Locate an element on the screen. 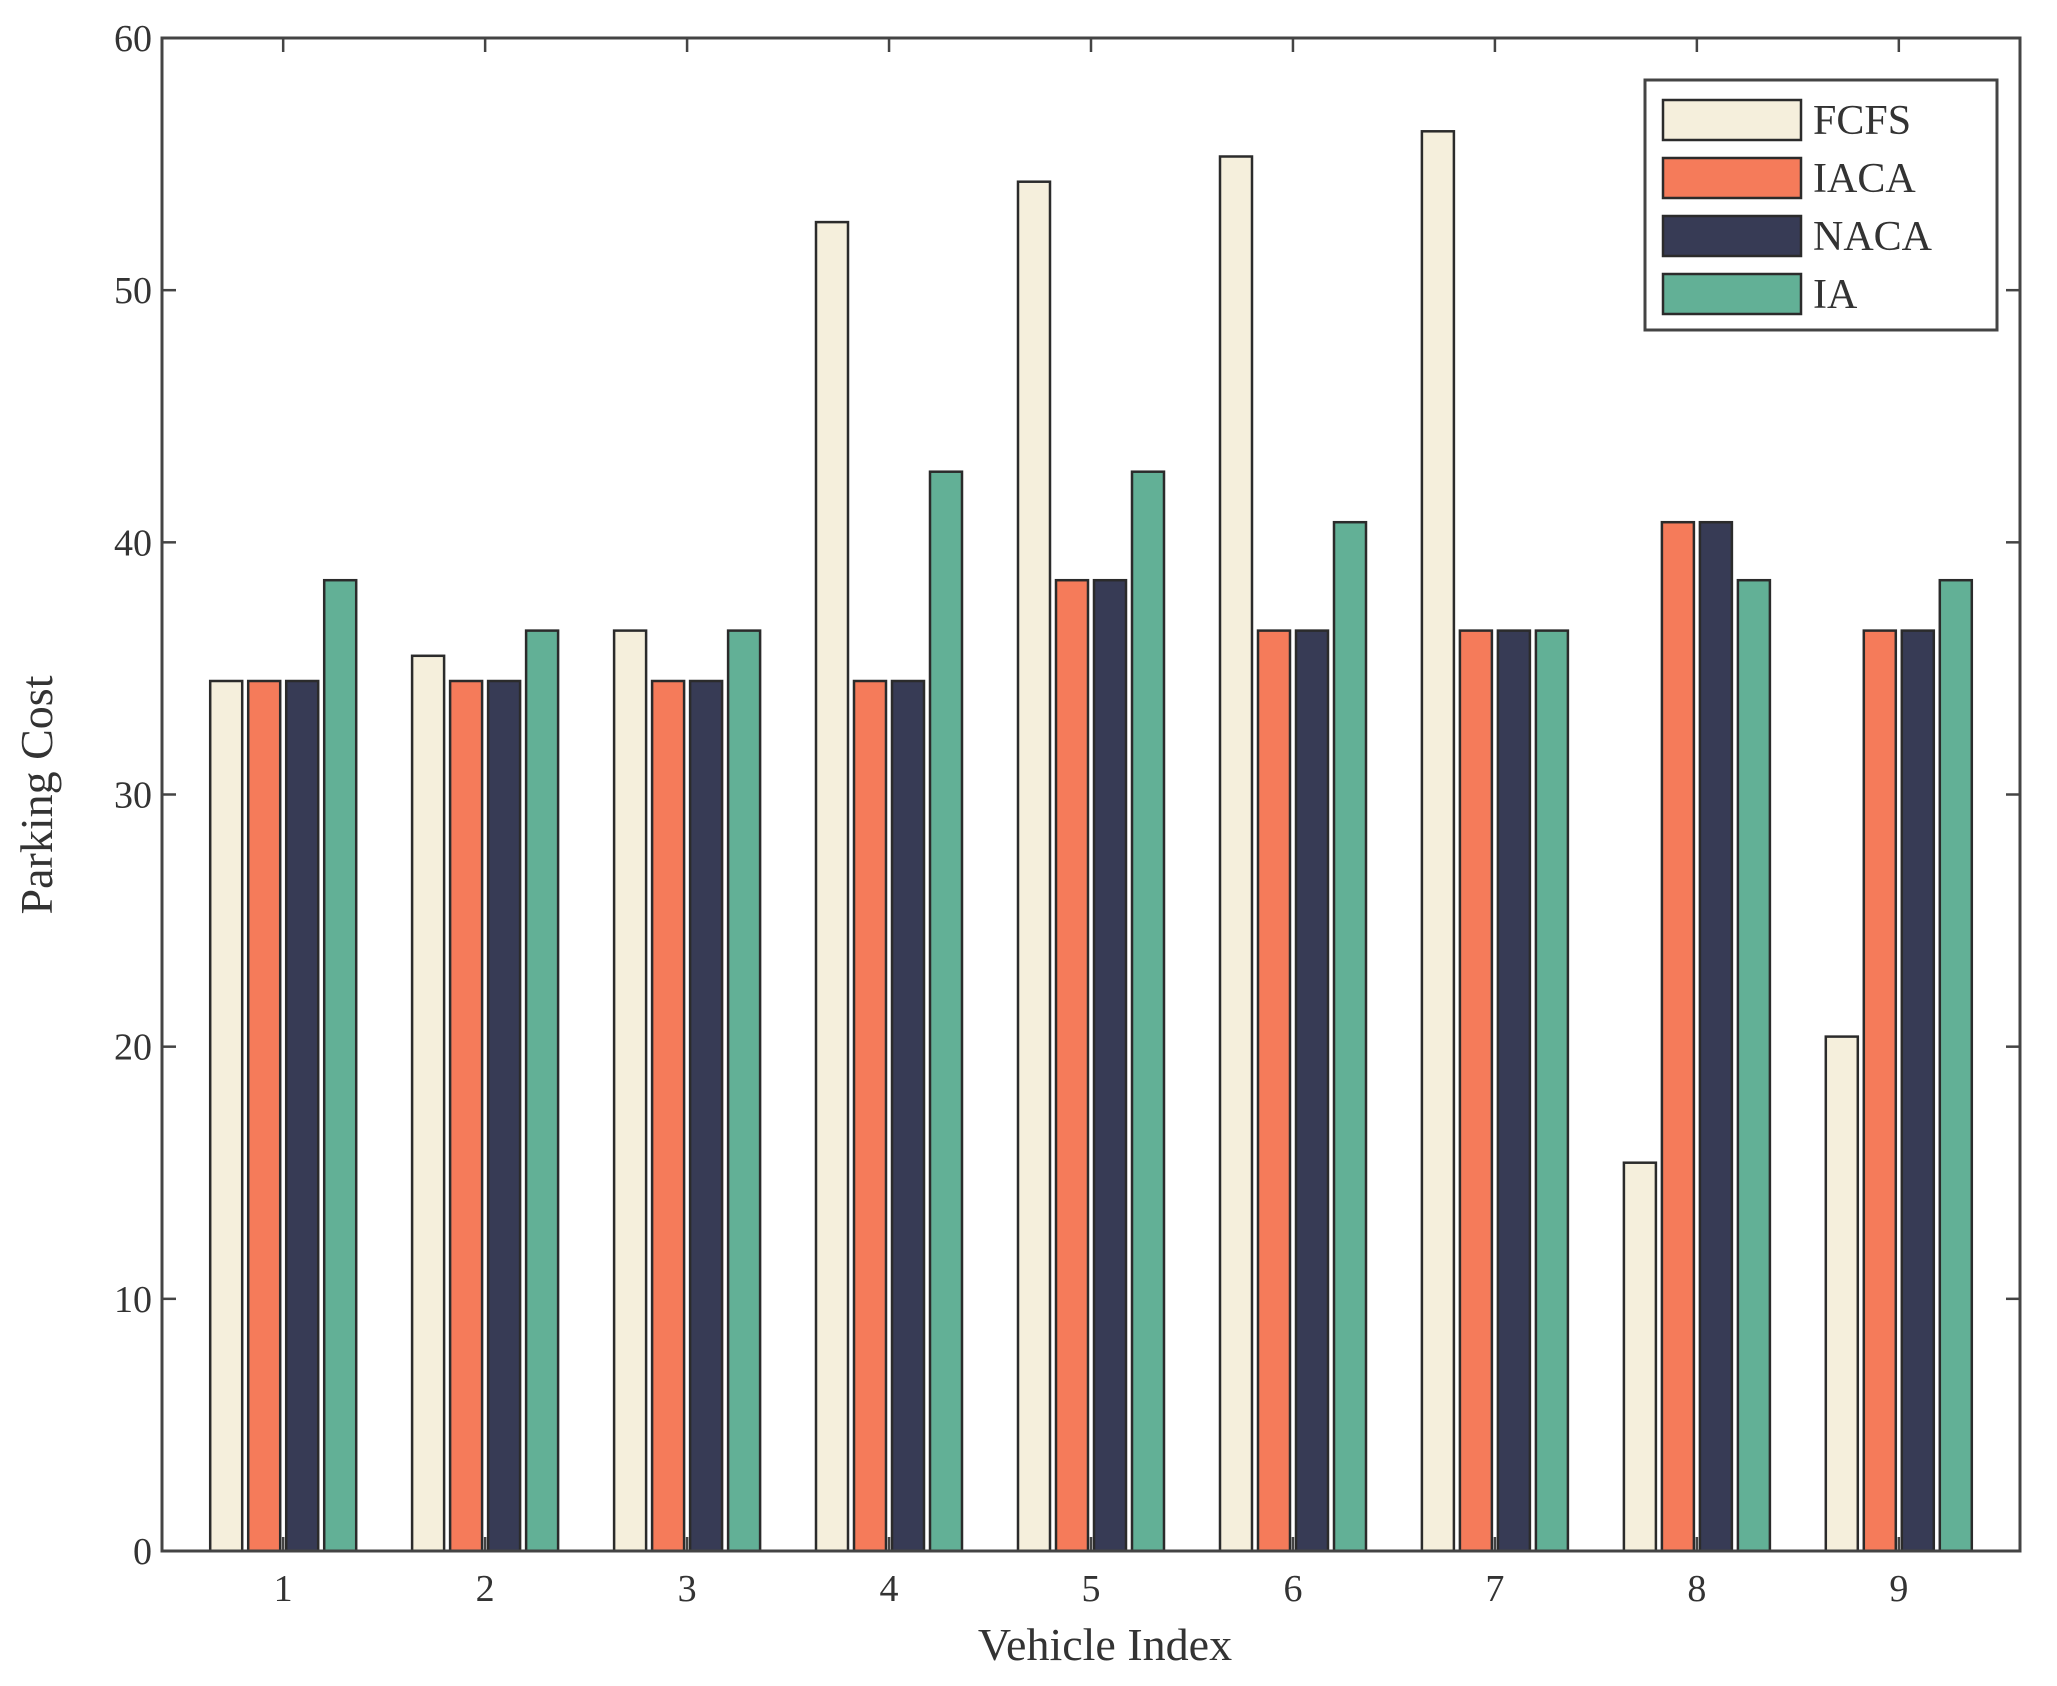 The width and height of the screenshot is (2057, 1686). y-tick-label: 40 is located at coordinates (133, 543).